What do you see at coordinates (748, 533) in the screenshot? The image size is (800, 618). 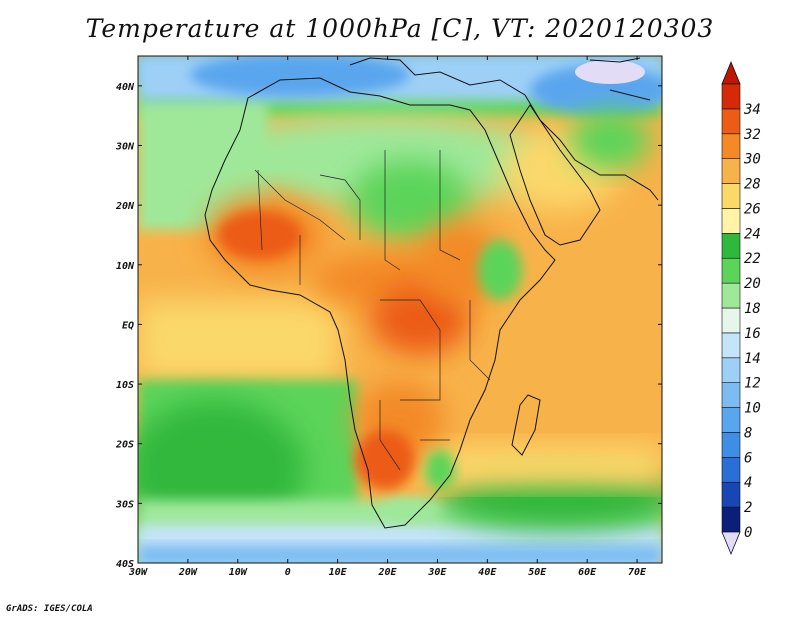 I see `colorbar-level-label: 0` at bounding box center [748, 533].